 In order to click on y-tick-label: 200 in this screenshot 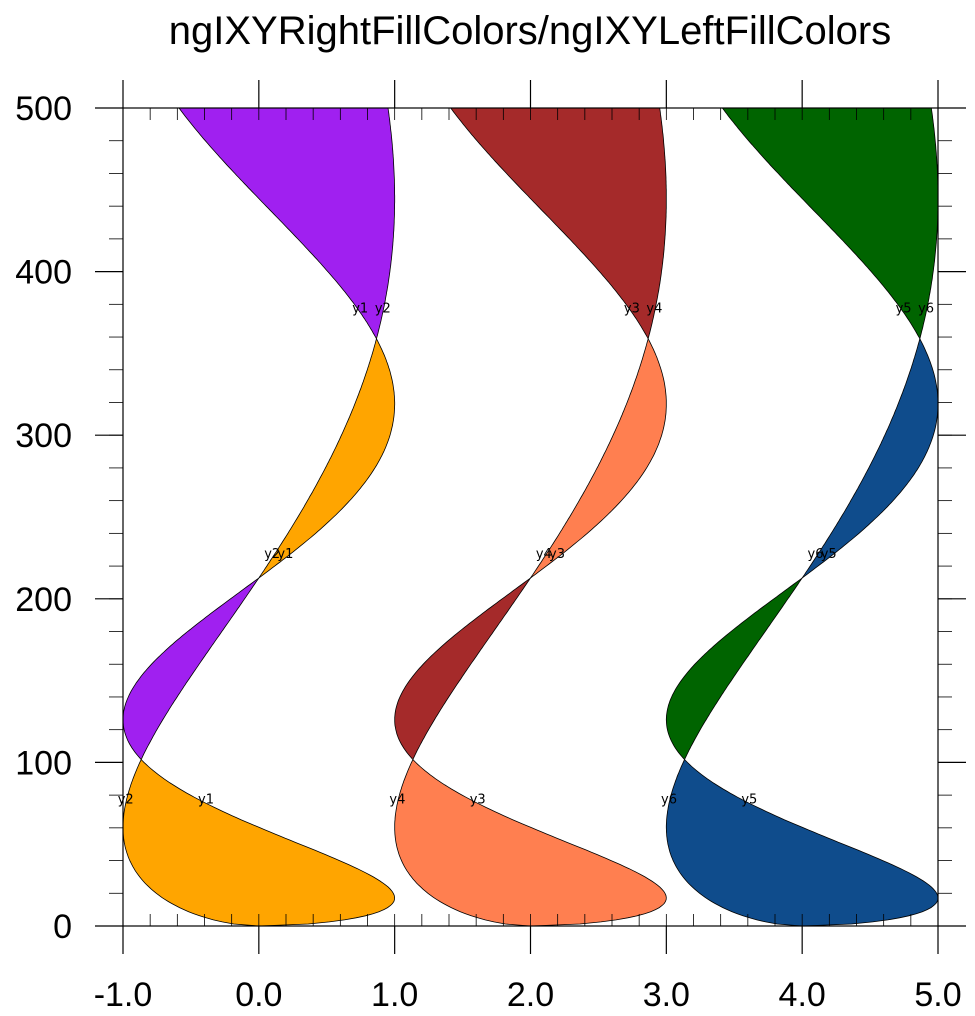, I will do `click(43, 600)`.